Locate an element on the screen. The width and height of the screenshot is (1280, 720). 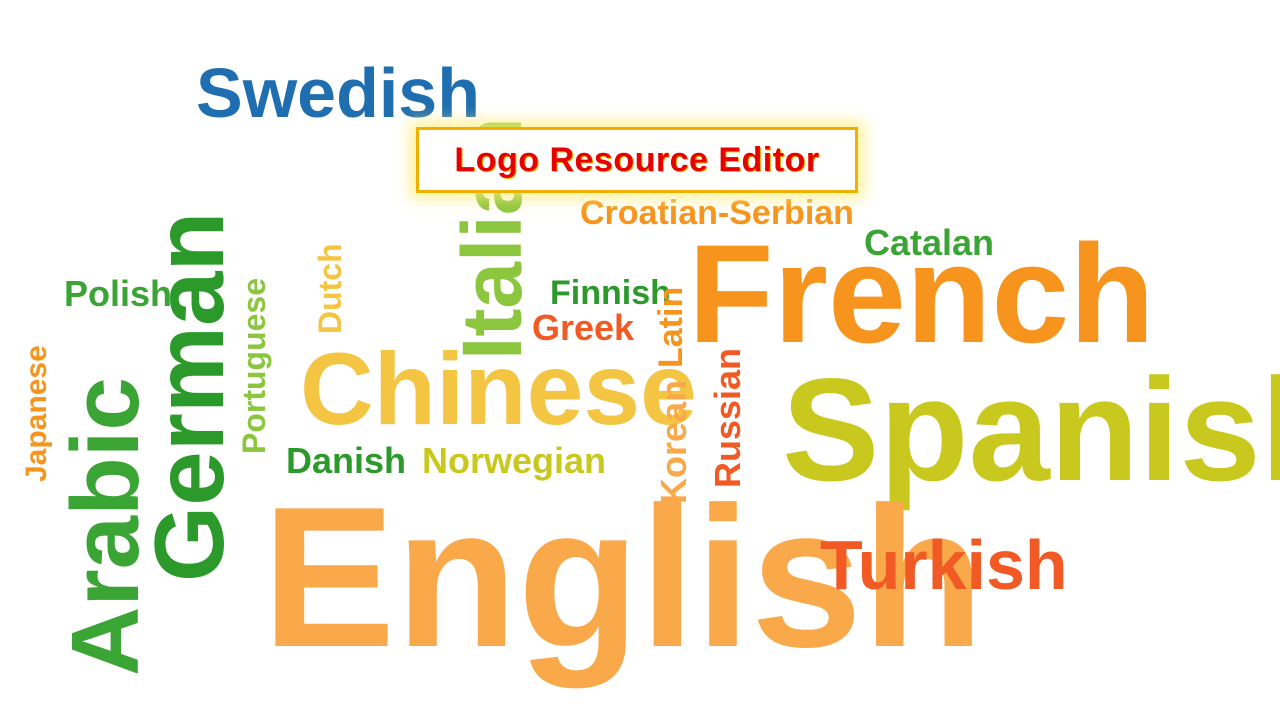
word-french: French is located at coordinates (921, 293).